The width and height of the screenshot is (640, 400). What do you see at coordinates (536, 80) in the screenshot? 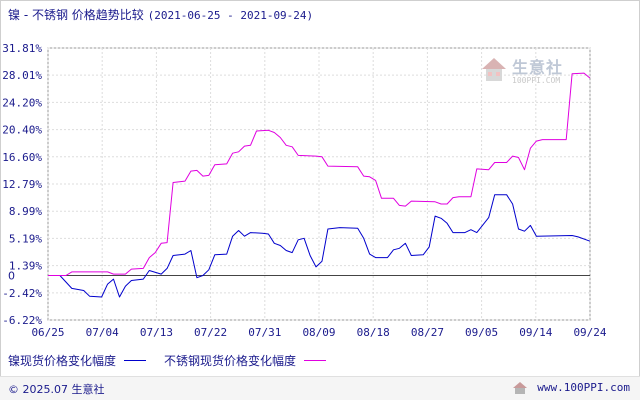
I see `watermark-url: 100PPI.COM` at bounding box center [536, 80].